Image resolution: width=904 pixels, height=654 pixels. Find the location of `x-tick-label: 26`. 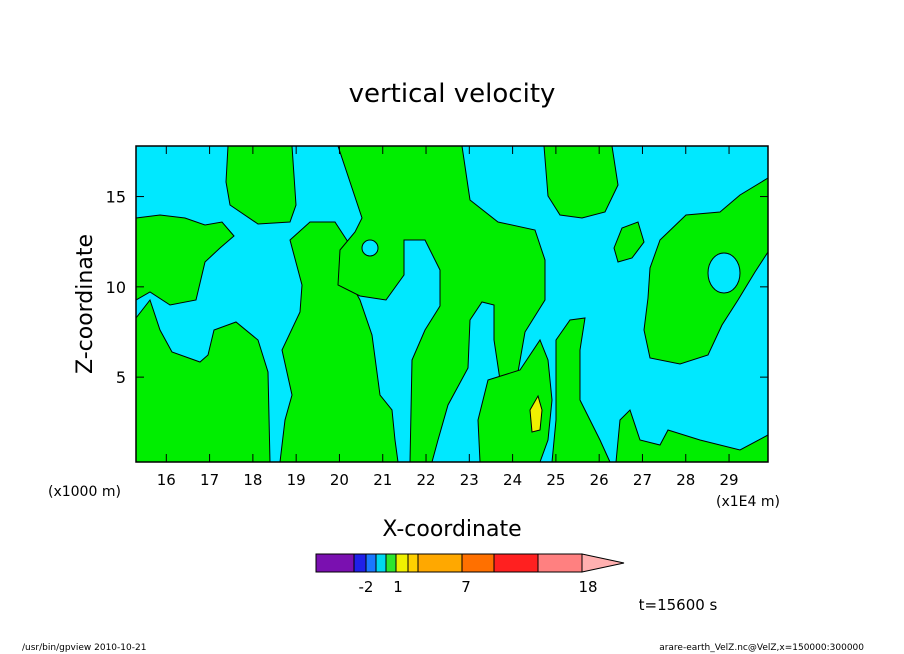

x-tick-label: 26 is located at coordinates (599, 480).